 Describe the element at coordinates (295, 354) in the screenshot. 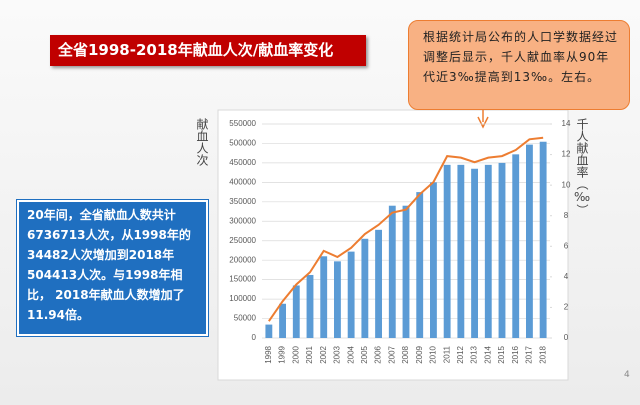

I see `x-tick-label: 2000` at that location.